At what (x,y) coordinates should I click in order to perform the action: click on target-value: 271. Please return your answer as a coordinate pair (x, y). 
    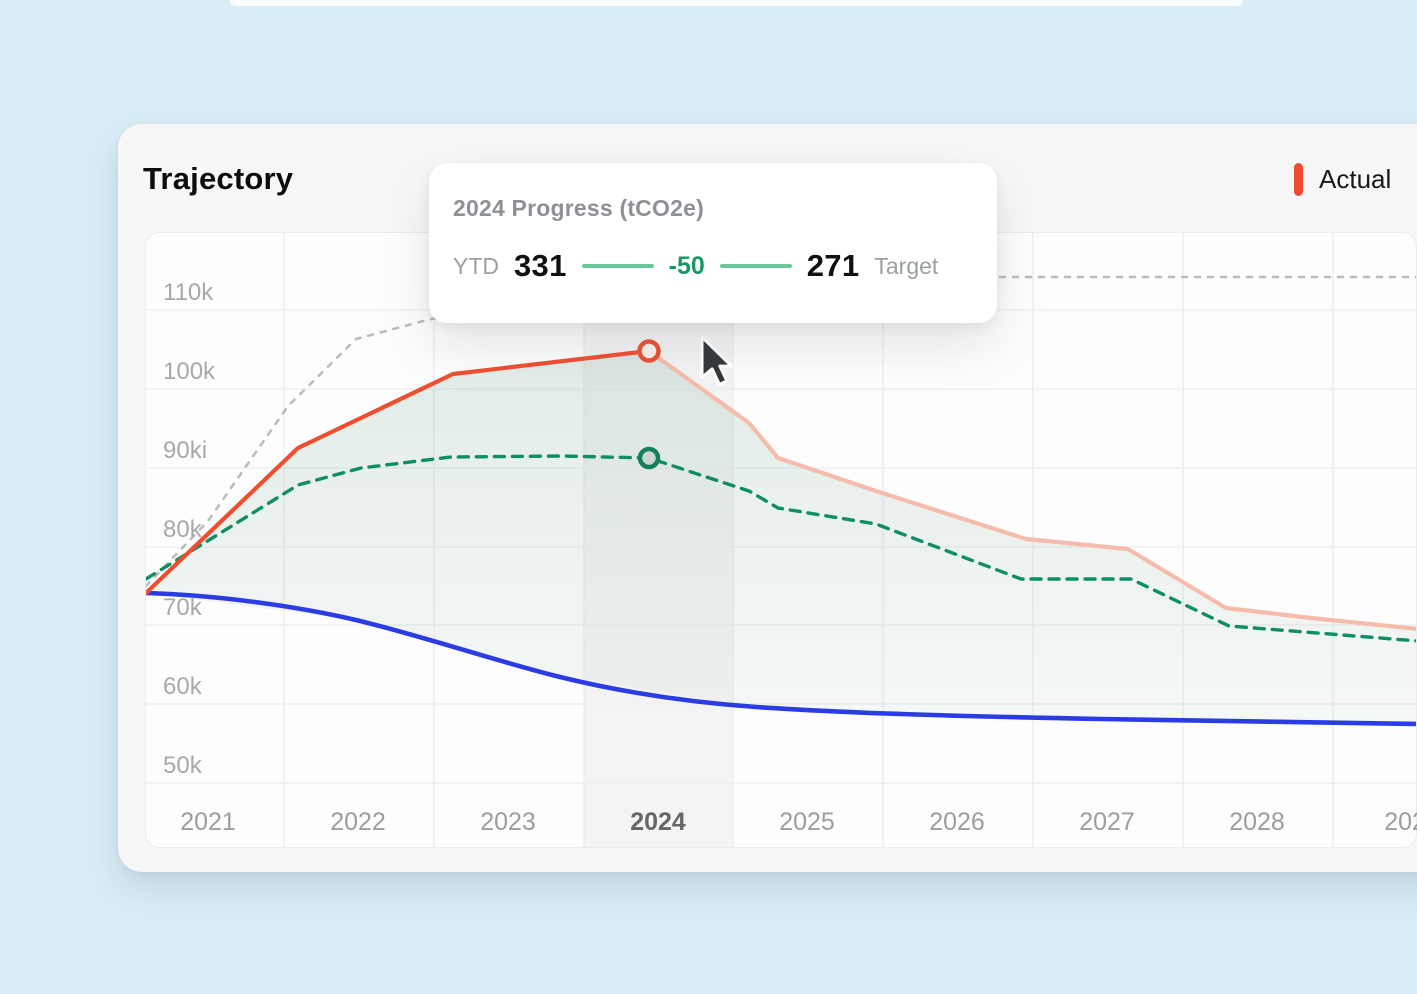
    Looking at the image, I should click on (833, 265).